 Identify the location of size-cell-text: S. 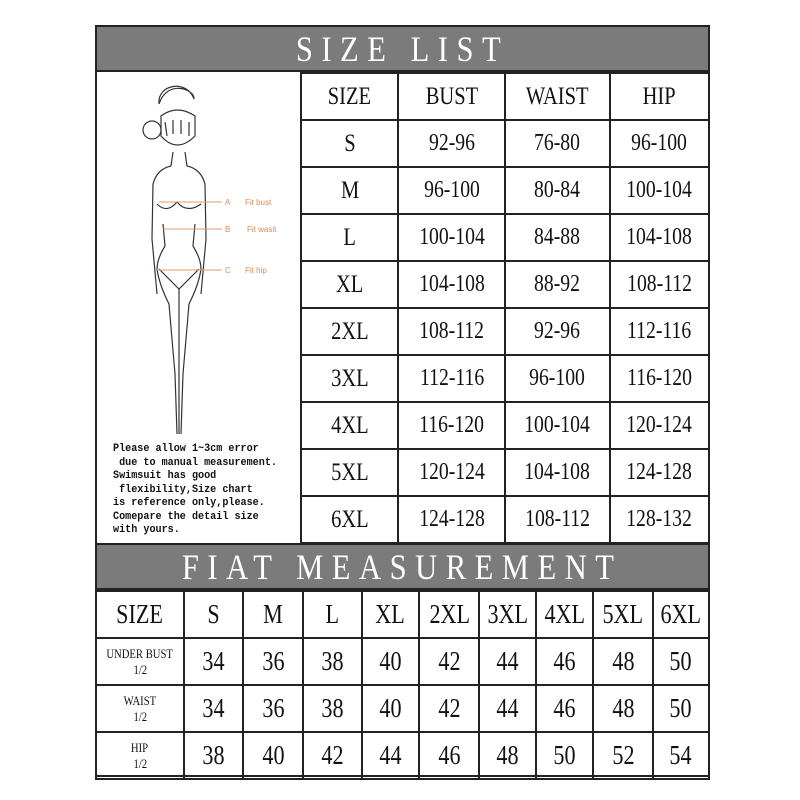
(350, 143).